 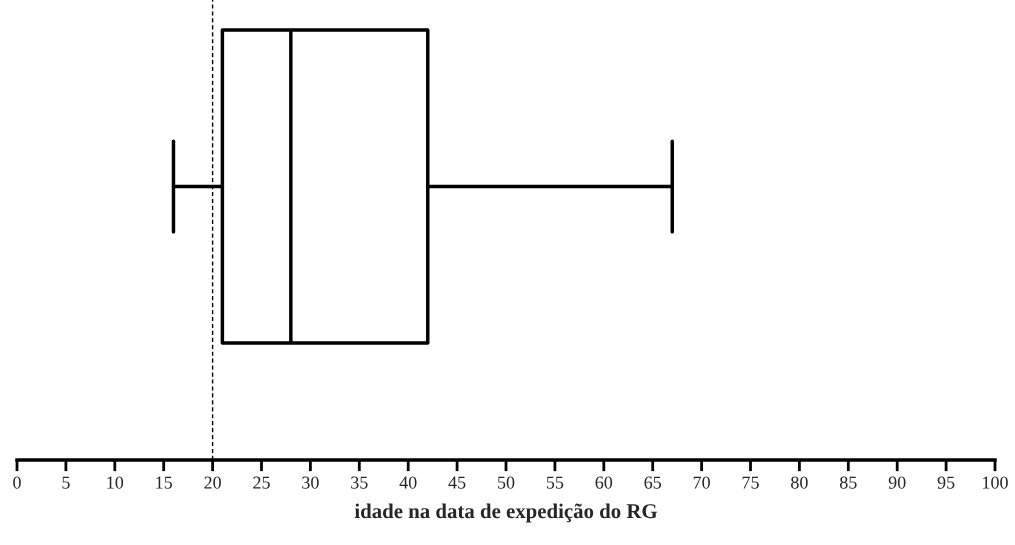 I want to click on x-tick-label: 65, so click(x=653, y=482).